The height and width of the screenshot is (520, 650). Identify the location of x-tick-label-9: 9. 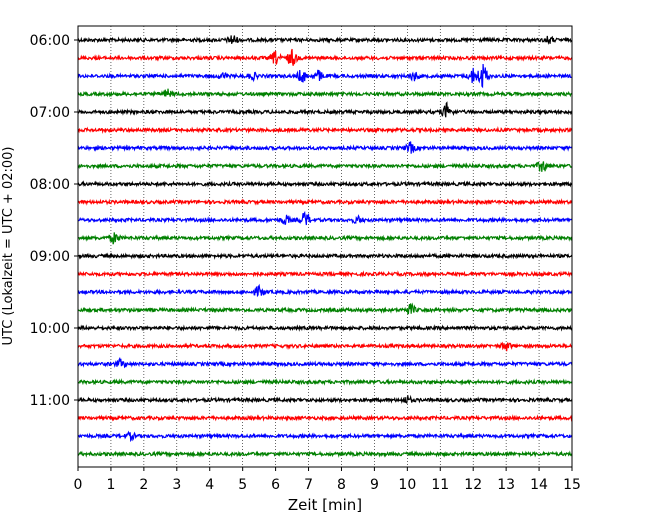
(374, 485).